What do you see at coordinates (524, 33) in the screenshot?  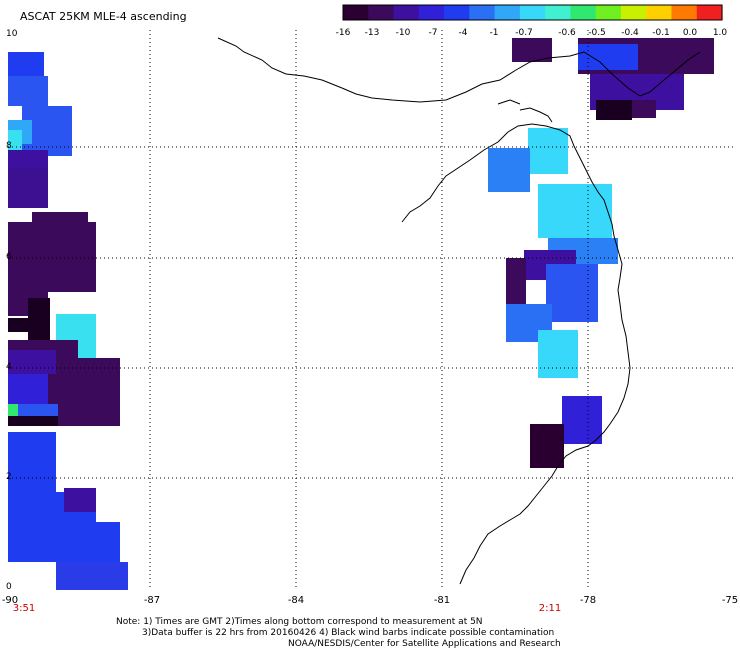 I see `colorbar-tick: -0.7` at bounding box center [524, 33].